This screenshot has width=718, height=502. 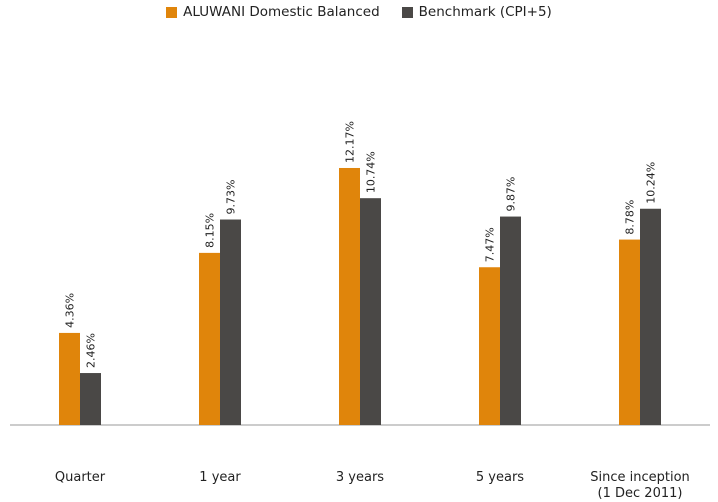 I want to click on legend-swatch-fund, so click(x=172, y=12).